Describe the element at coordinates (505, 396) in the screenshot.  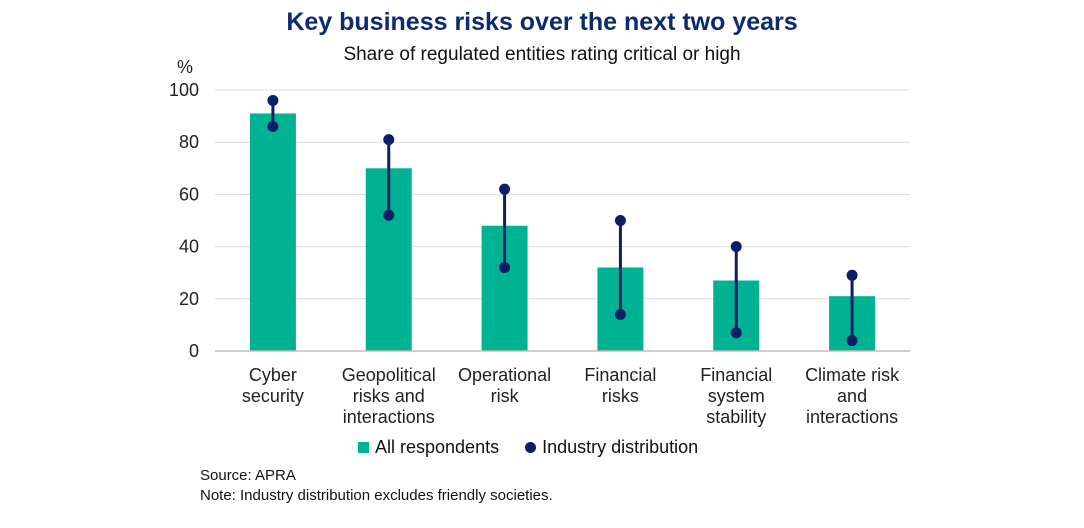
I see `x-category-label: risk` at that location.